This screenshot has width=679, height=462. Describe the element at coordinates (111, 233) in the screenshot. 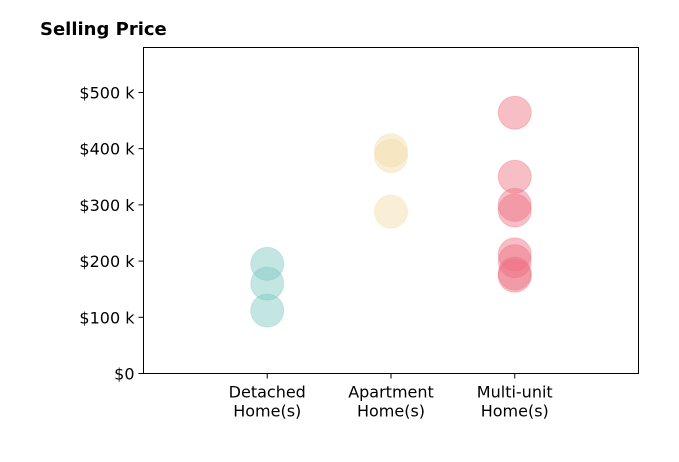

I see `y-axis: $0 $100 k $200 k $300 k $400 k $500 k` at that location.